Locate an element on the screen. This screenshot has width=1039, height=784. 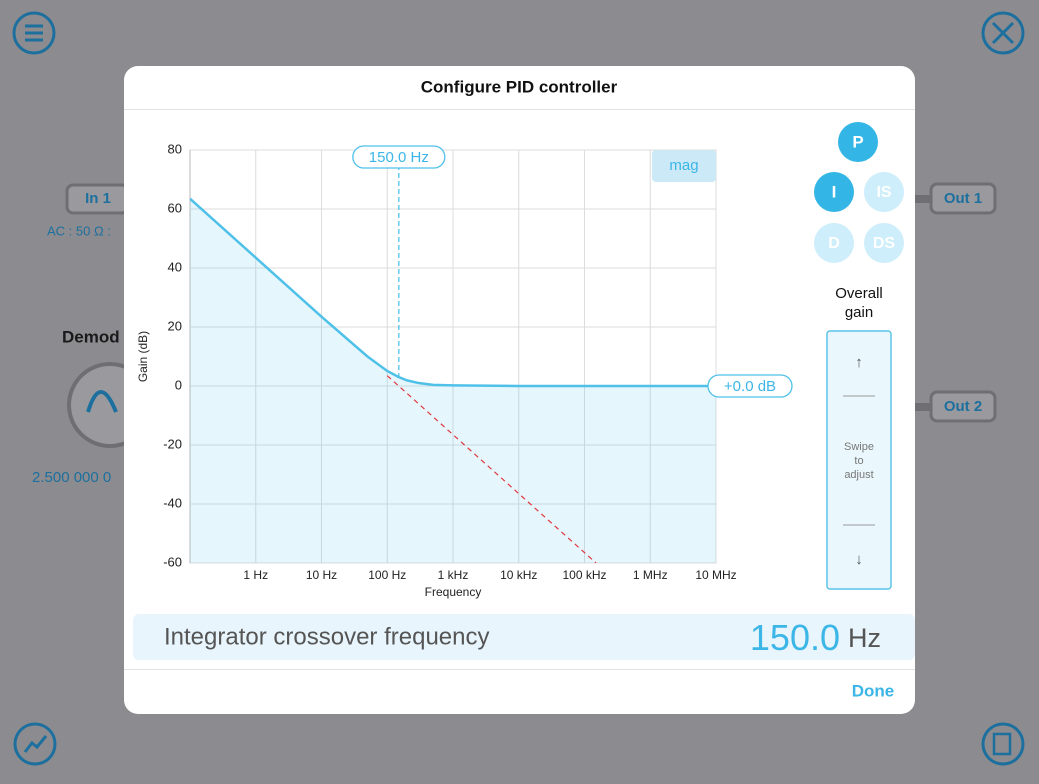
gain-hint: adjust is located at coordinates (858, 475).